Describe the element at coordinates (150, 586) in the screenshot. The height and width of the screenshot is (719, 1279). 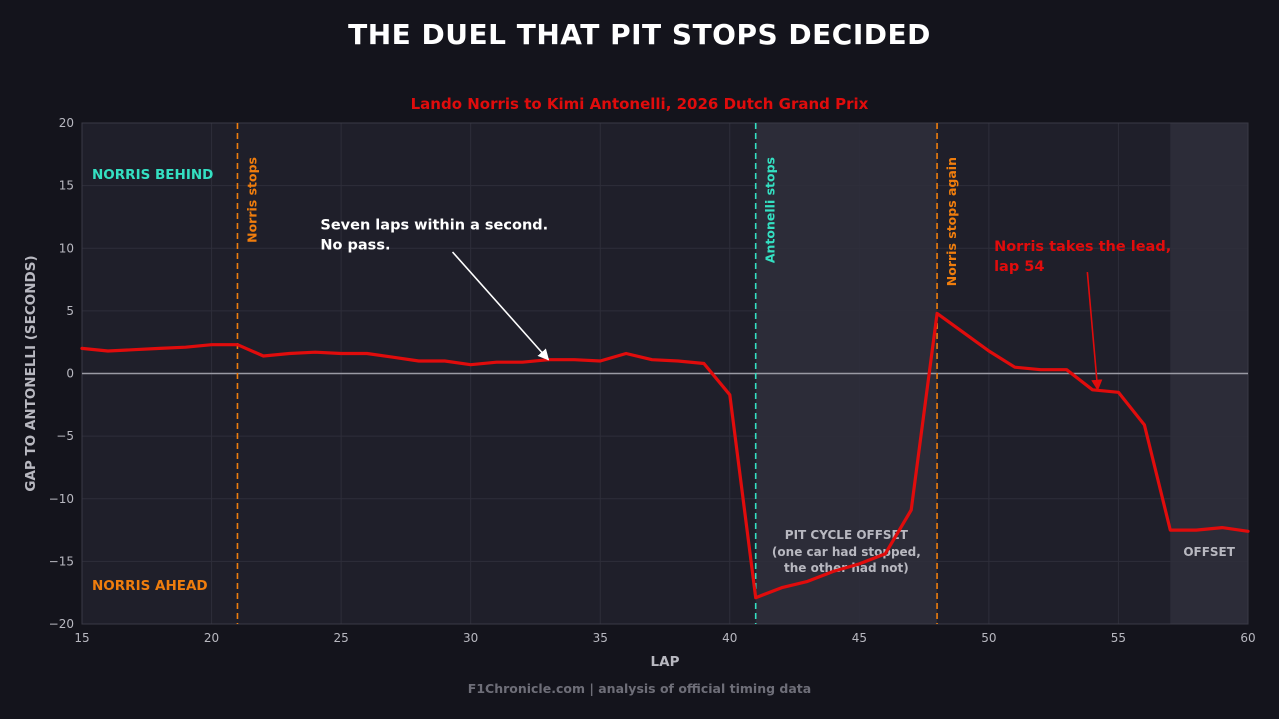
I see `zone-label-ahead: NORRIS AHEAD` at that location.